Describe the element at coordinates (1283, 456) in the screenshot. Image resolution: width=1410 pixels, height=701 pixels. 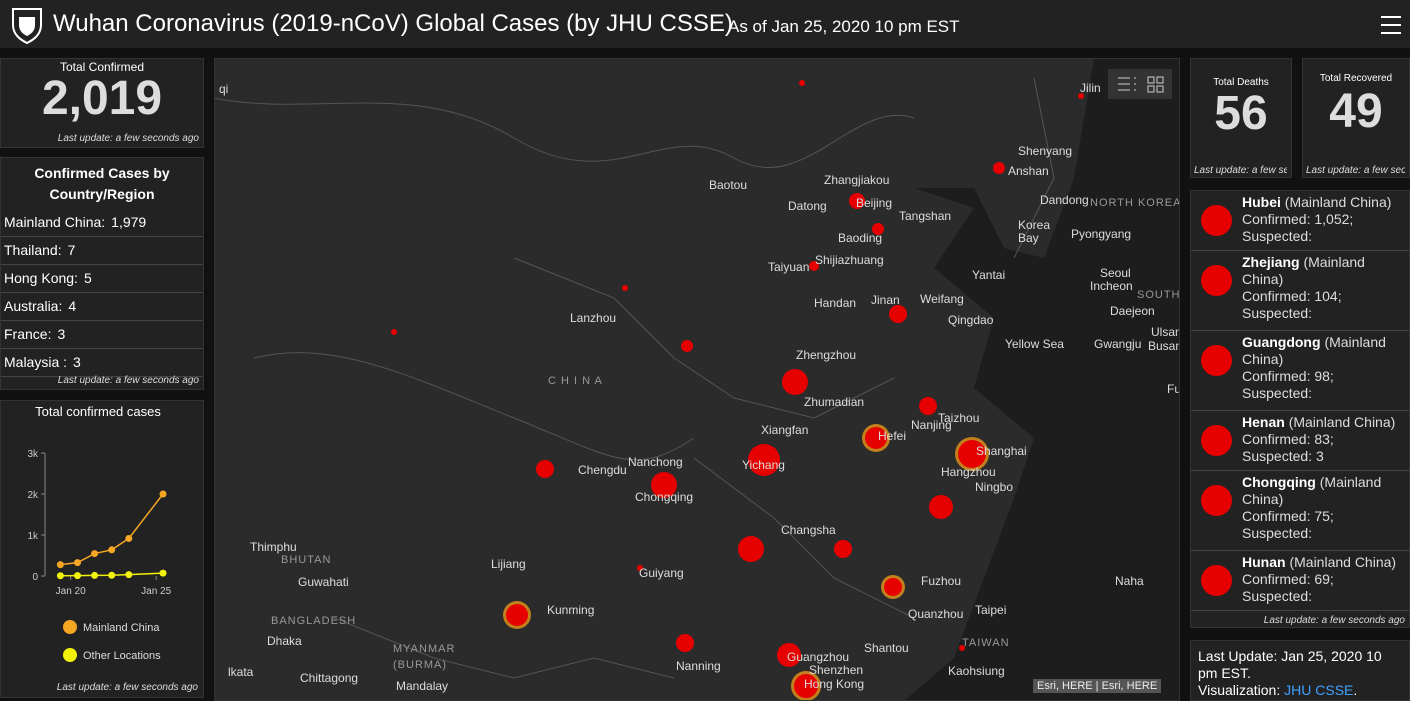
I see `suspected: Suspected: 3` at that location.